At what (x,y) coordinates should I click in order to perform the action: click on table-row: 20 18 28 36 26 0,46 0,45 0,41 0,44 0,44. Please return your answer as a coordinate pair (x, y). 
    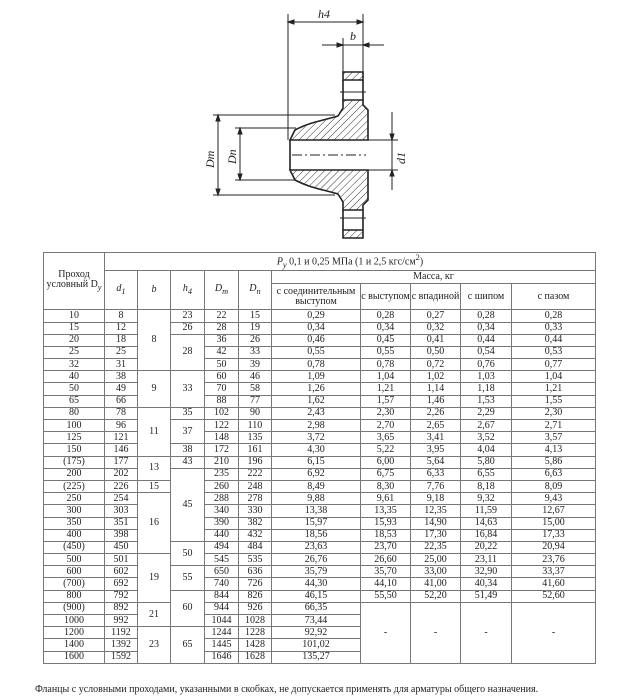
    Looking at the image, I should click on (319, 352).